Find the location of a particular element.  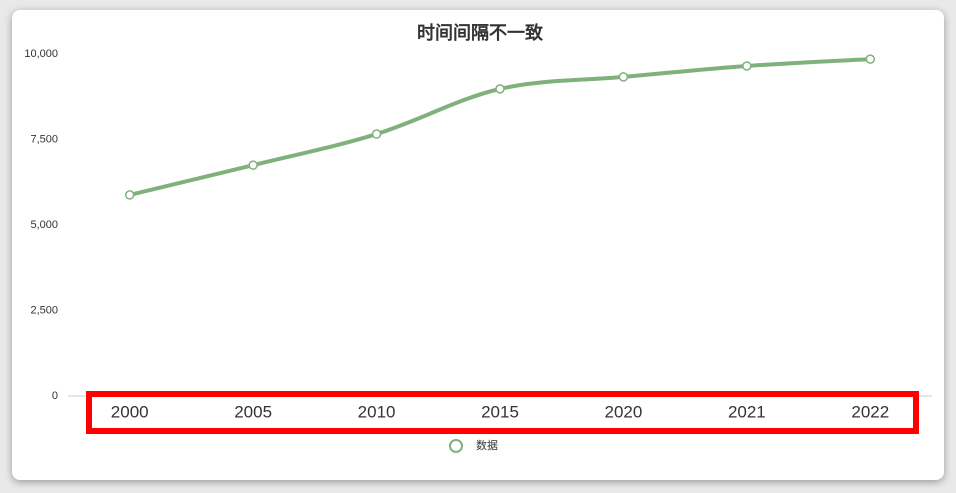

x-tick-label: 2020 is located at coordinates (624, 411).